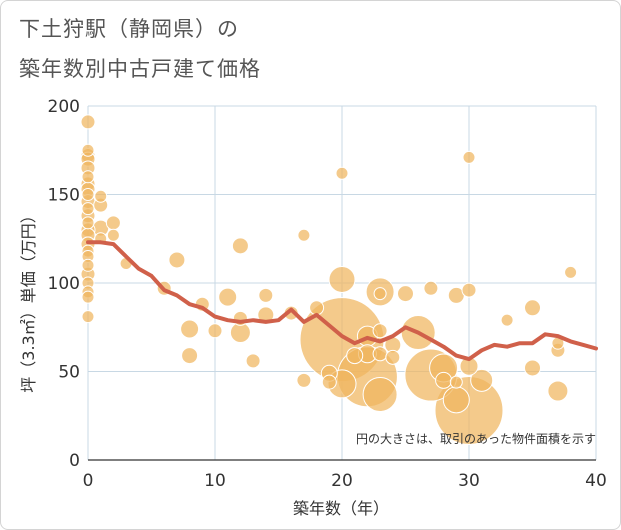 The image size is (621, 530). What do you see at coordinates (476, 438) in the screenshot?
I see `size-note: 円の大きさは、取引のあった物件面積を示す` at bounding box center [476, 438].